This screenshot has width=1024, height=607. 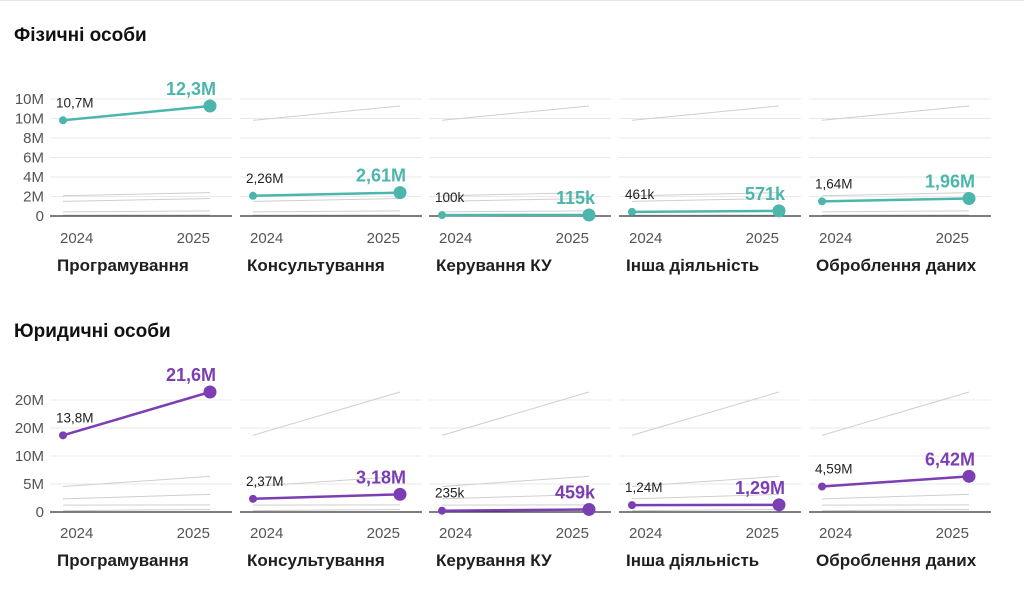 I want to click on y-tick-label: 2M, so click(x=33, y=197).